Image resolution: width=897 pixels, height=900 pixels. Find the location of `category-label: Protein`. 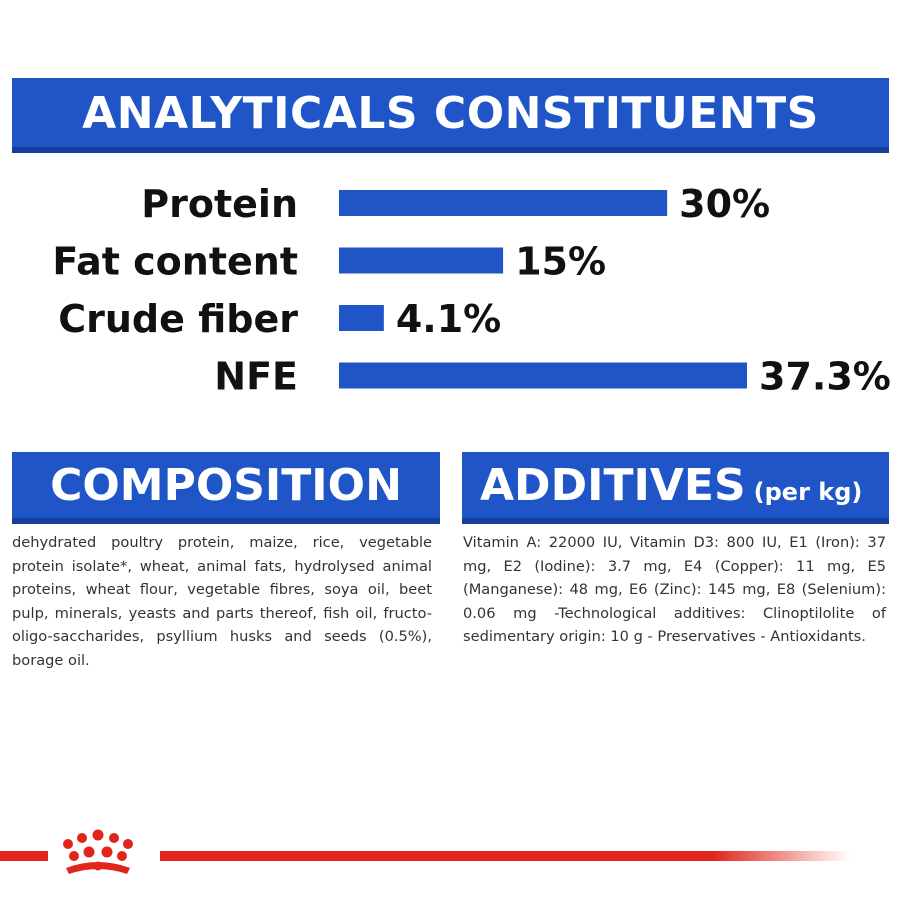

category-label: Protein is located at coordinates (219, 204).